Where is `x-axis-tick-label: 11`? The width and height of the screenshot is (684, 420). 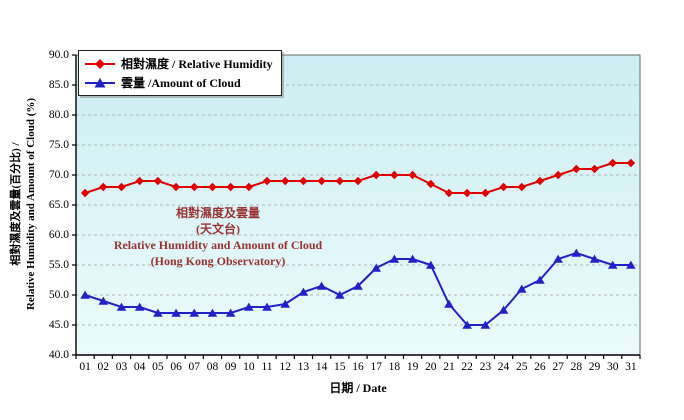
x-axis-tick-label: 11 is located at coordinates (267, 367).